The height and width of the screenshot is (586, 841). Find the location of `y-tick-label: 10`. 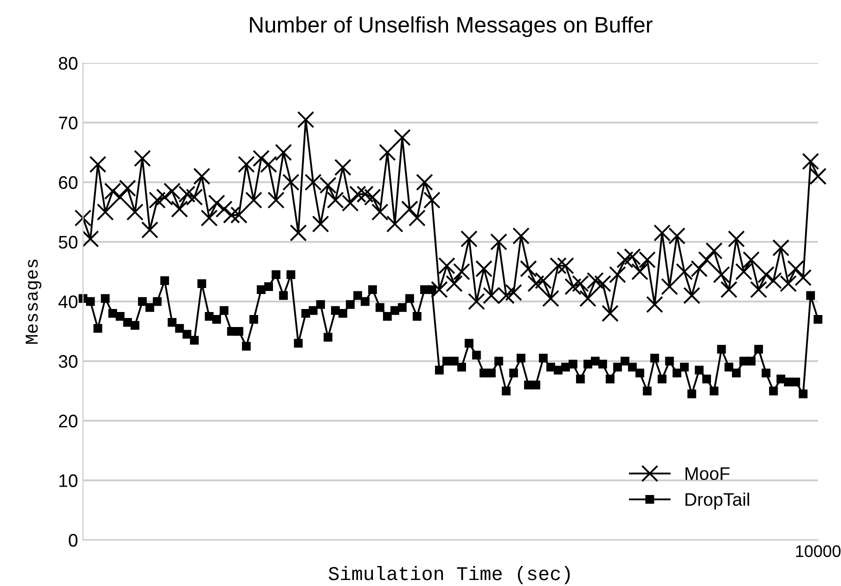

y-tick-label: 10 is located at coordinates (68, 481).